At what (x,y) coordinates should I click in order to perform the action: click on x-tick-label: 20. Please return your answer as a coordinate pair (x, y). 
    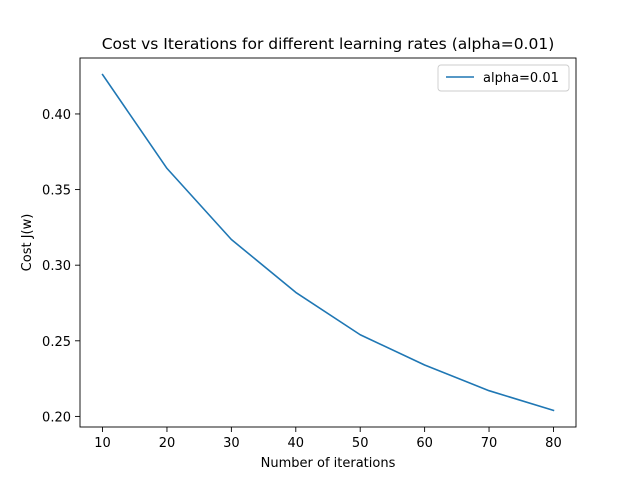
    Looking at the image, I should click on (167, 443).